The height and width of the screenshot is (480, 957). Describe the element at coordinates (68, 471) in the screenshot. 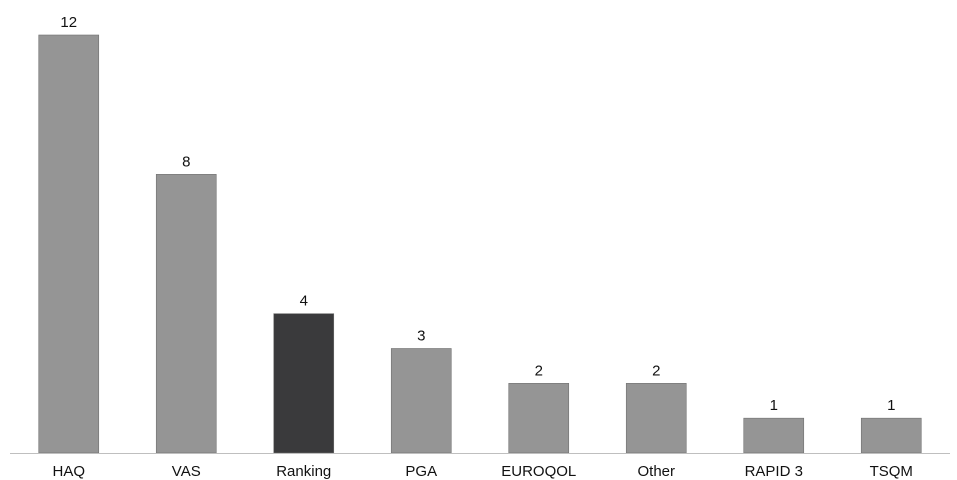

I see `x-tick-label-haq: HAQ` at that location.